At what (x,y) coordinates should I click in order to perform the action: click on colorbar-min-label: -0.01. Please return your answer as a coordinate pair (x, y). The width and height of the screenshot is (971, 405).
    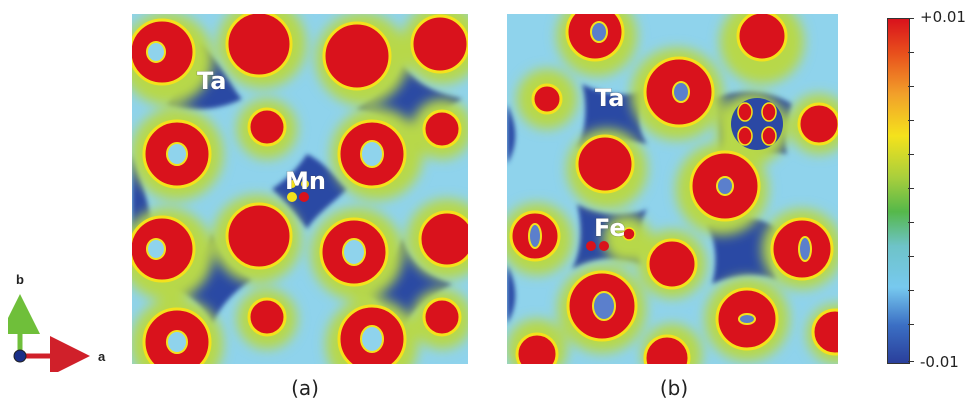
    Looking at the image, I should click on (939, 362).